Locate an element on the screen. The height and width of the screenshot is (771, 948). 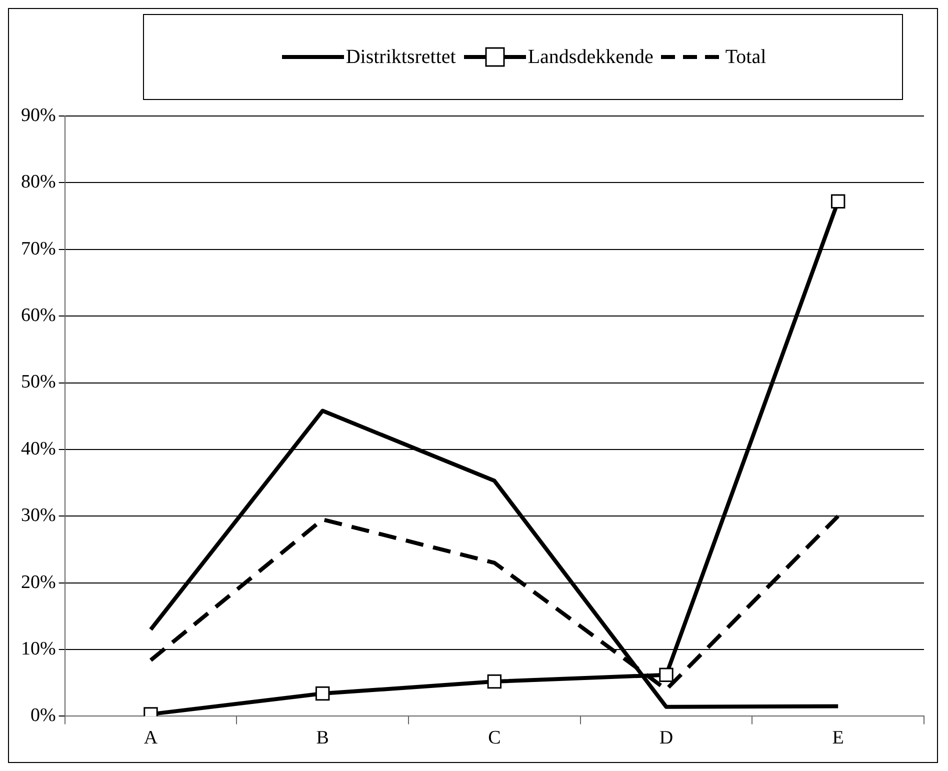
y-tick-label: 60% is located at coordinates (38, 315).